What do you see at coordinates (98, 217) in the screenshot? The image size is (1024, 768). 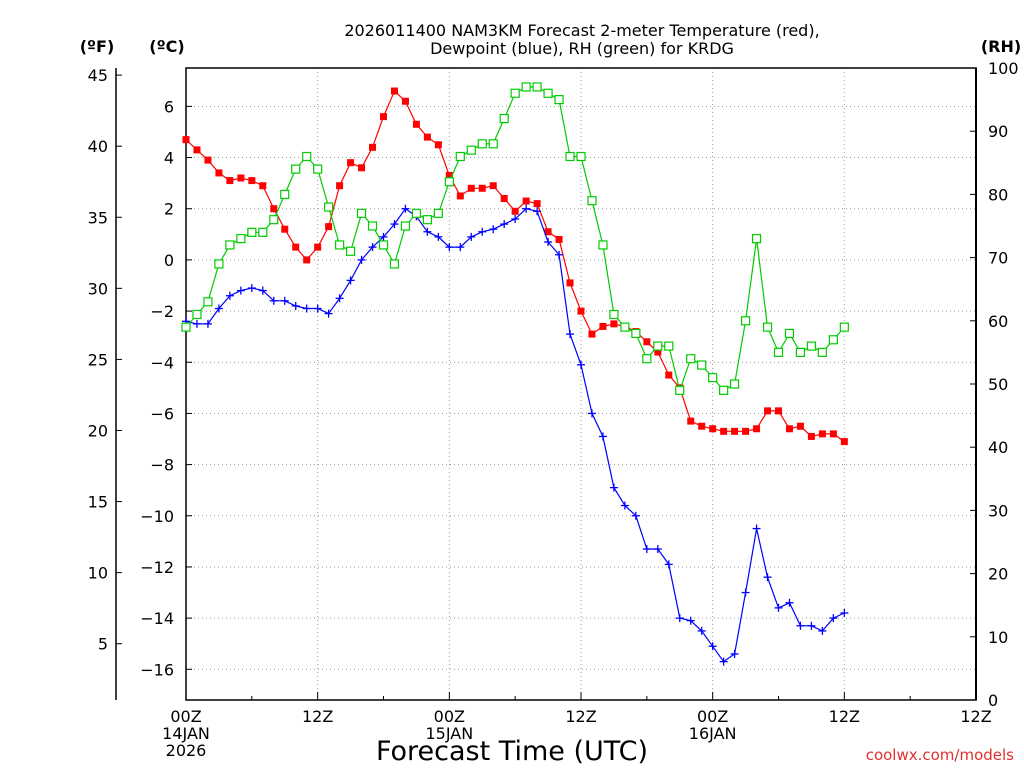 I see `fahrenheit-tick-label: 35` at bounding box center [98, 217].